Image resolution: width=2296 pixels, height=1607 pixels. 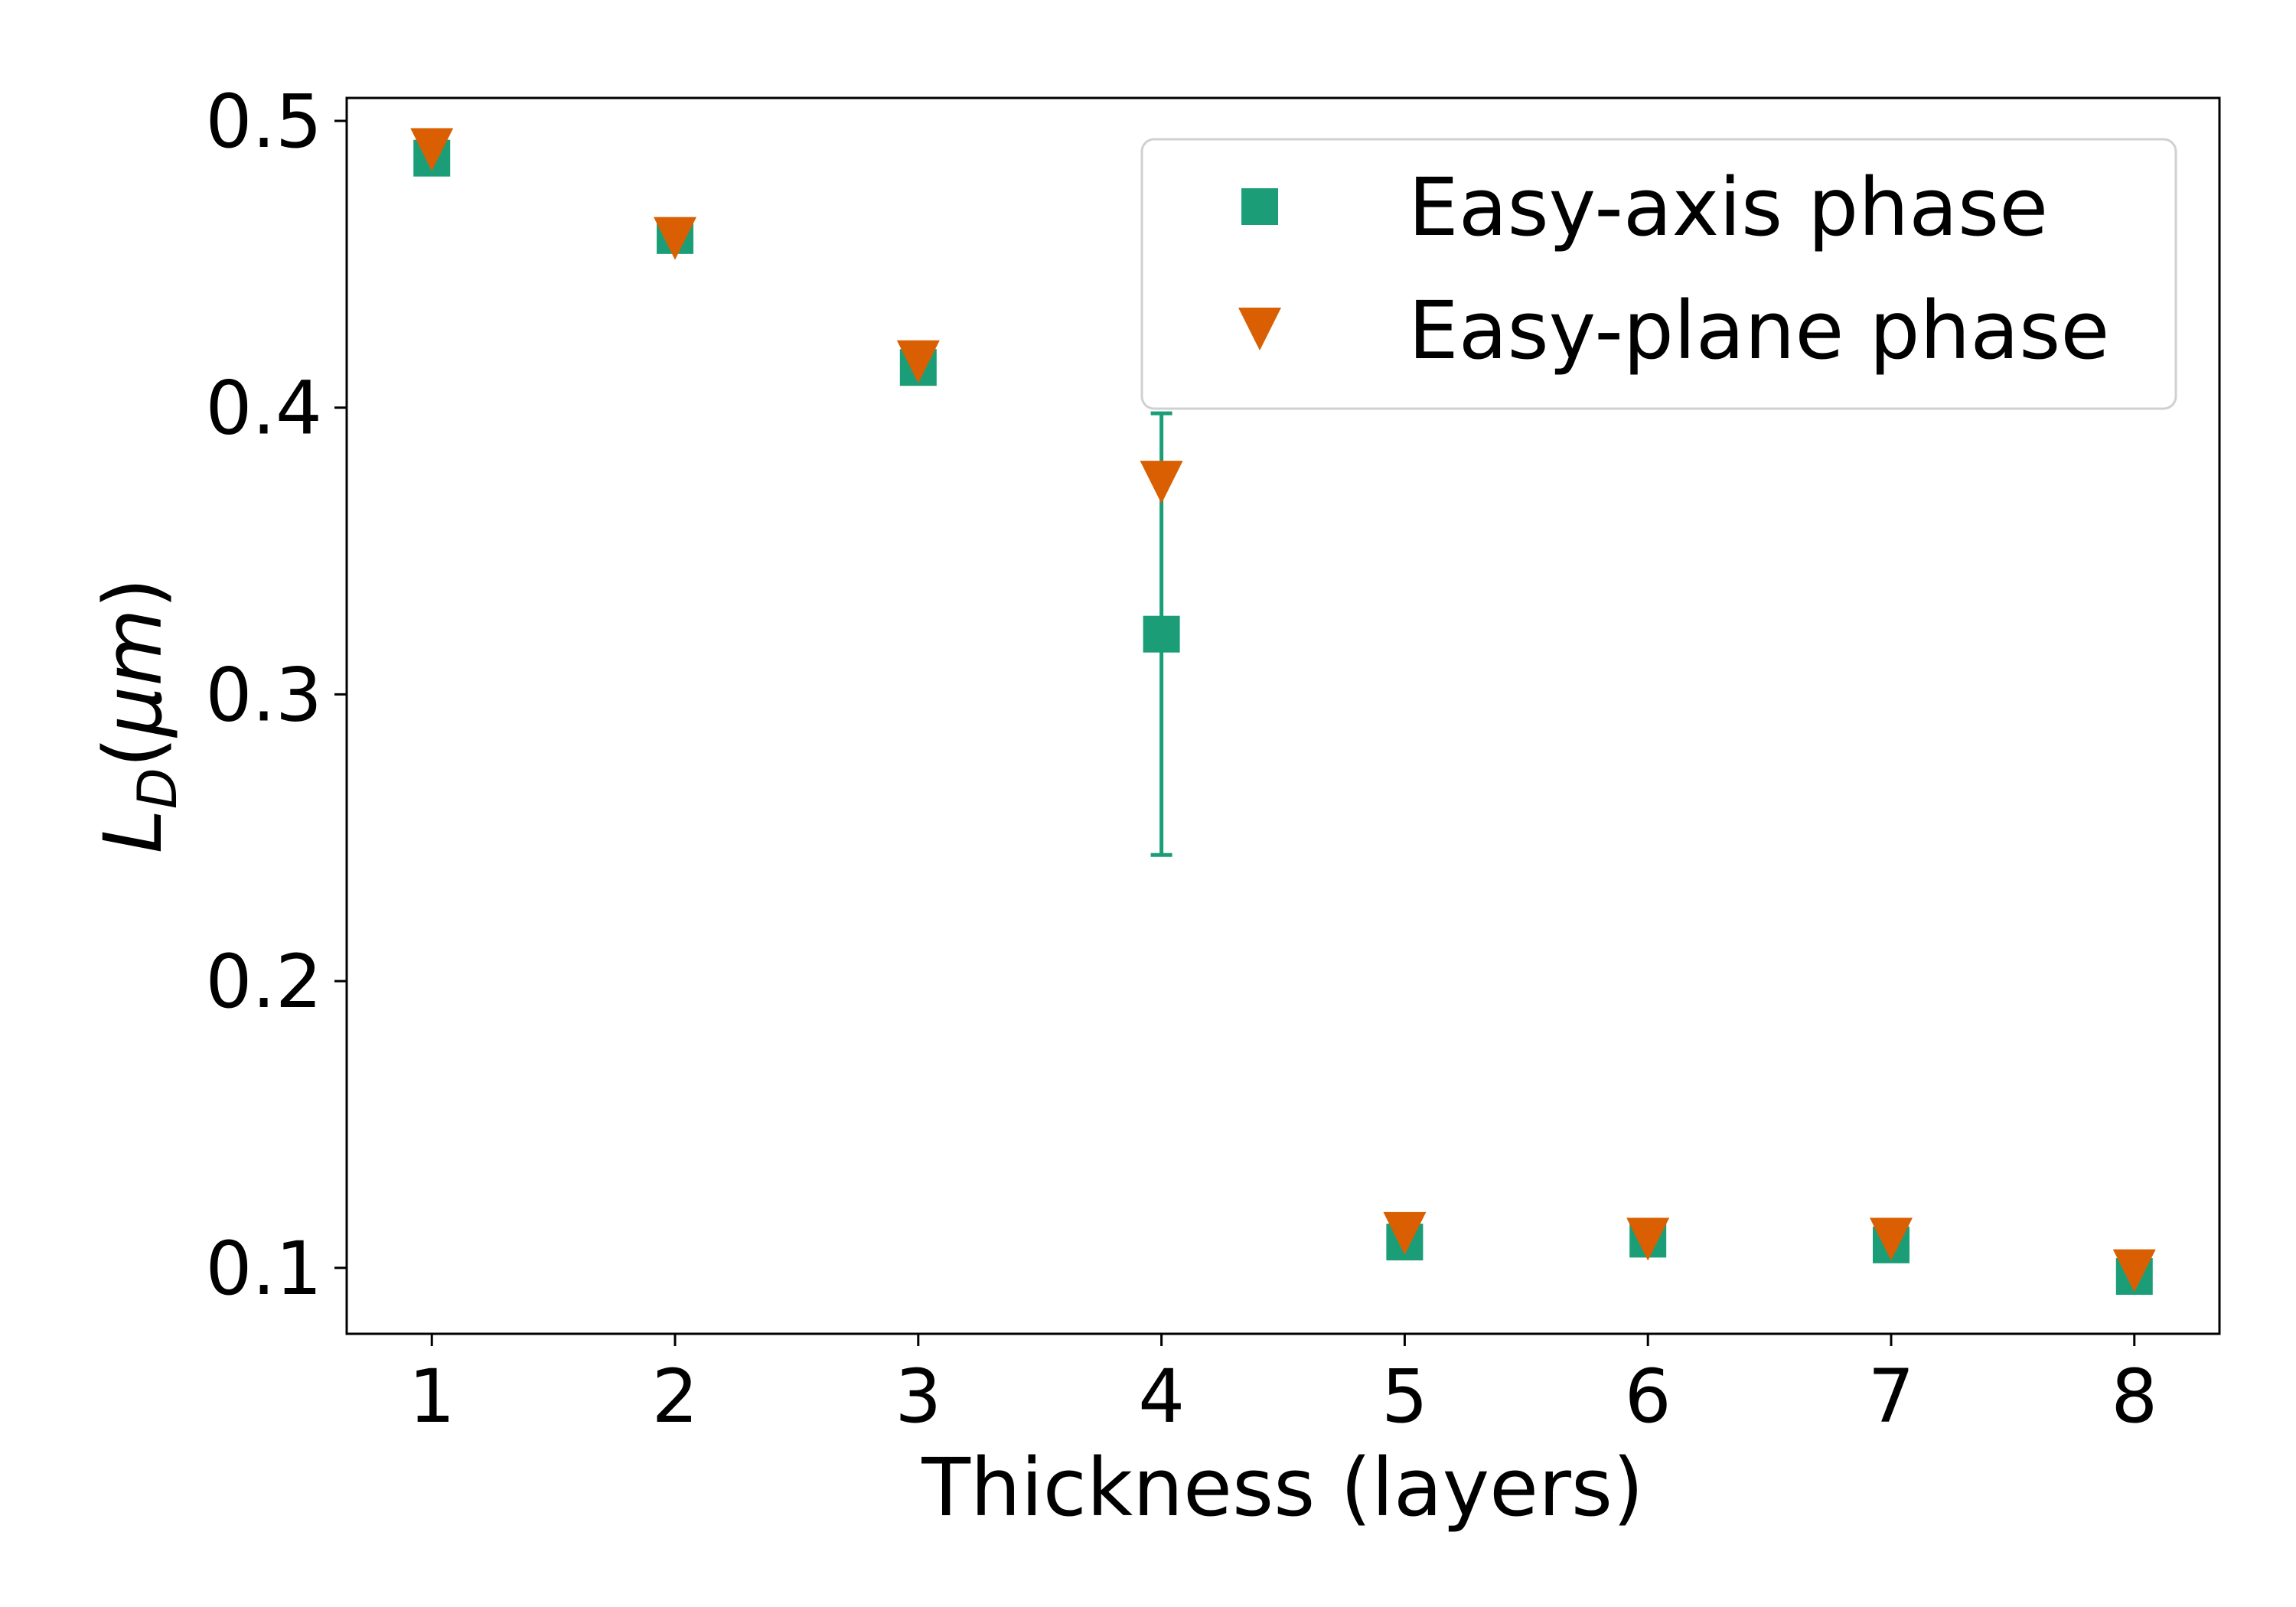 I want to click on x-axis: 1 2 3 4 5 6 7 8, so click(x=1283, y=1386).